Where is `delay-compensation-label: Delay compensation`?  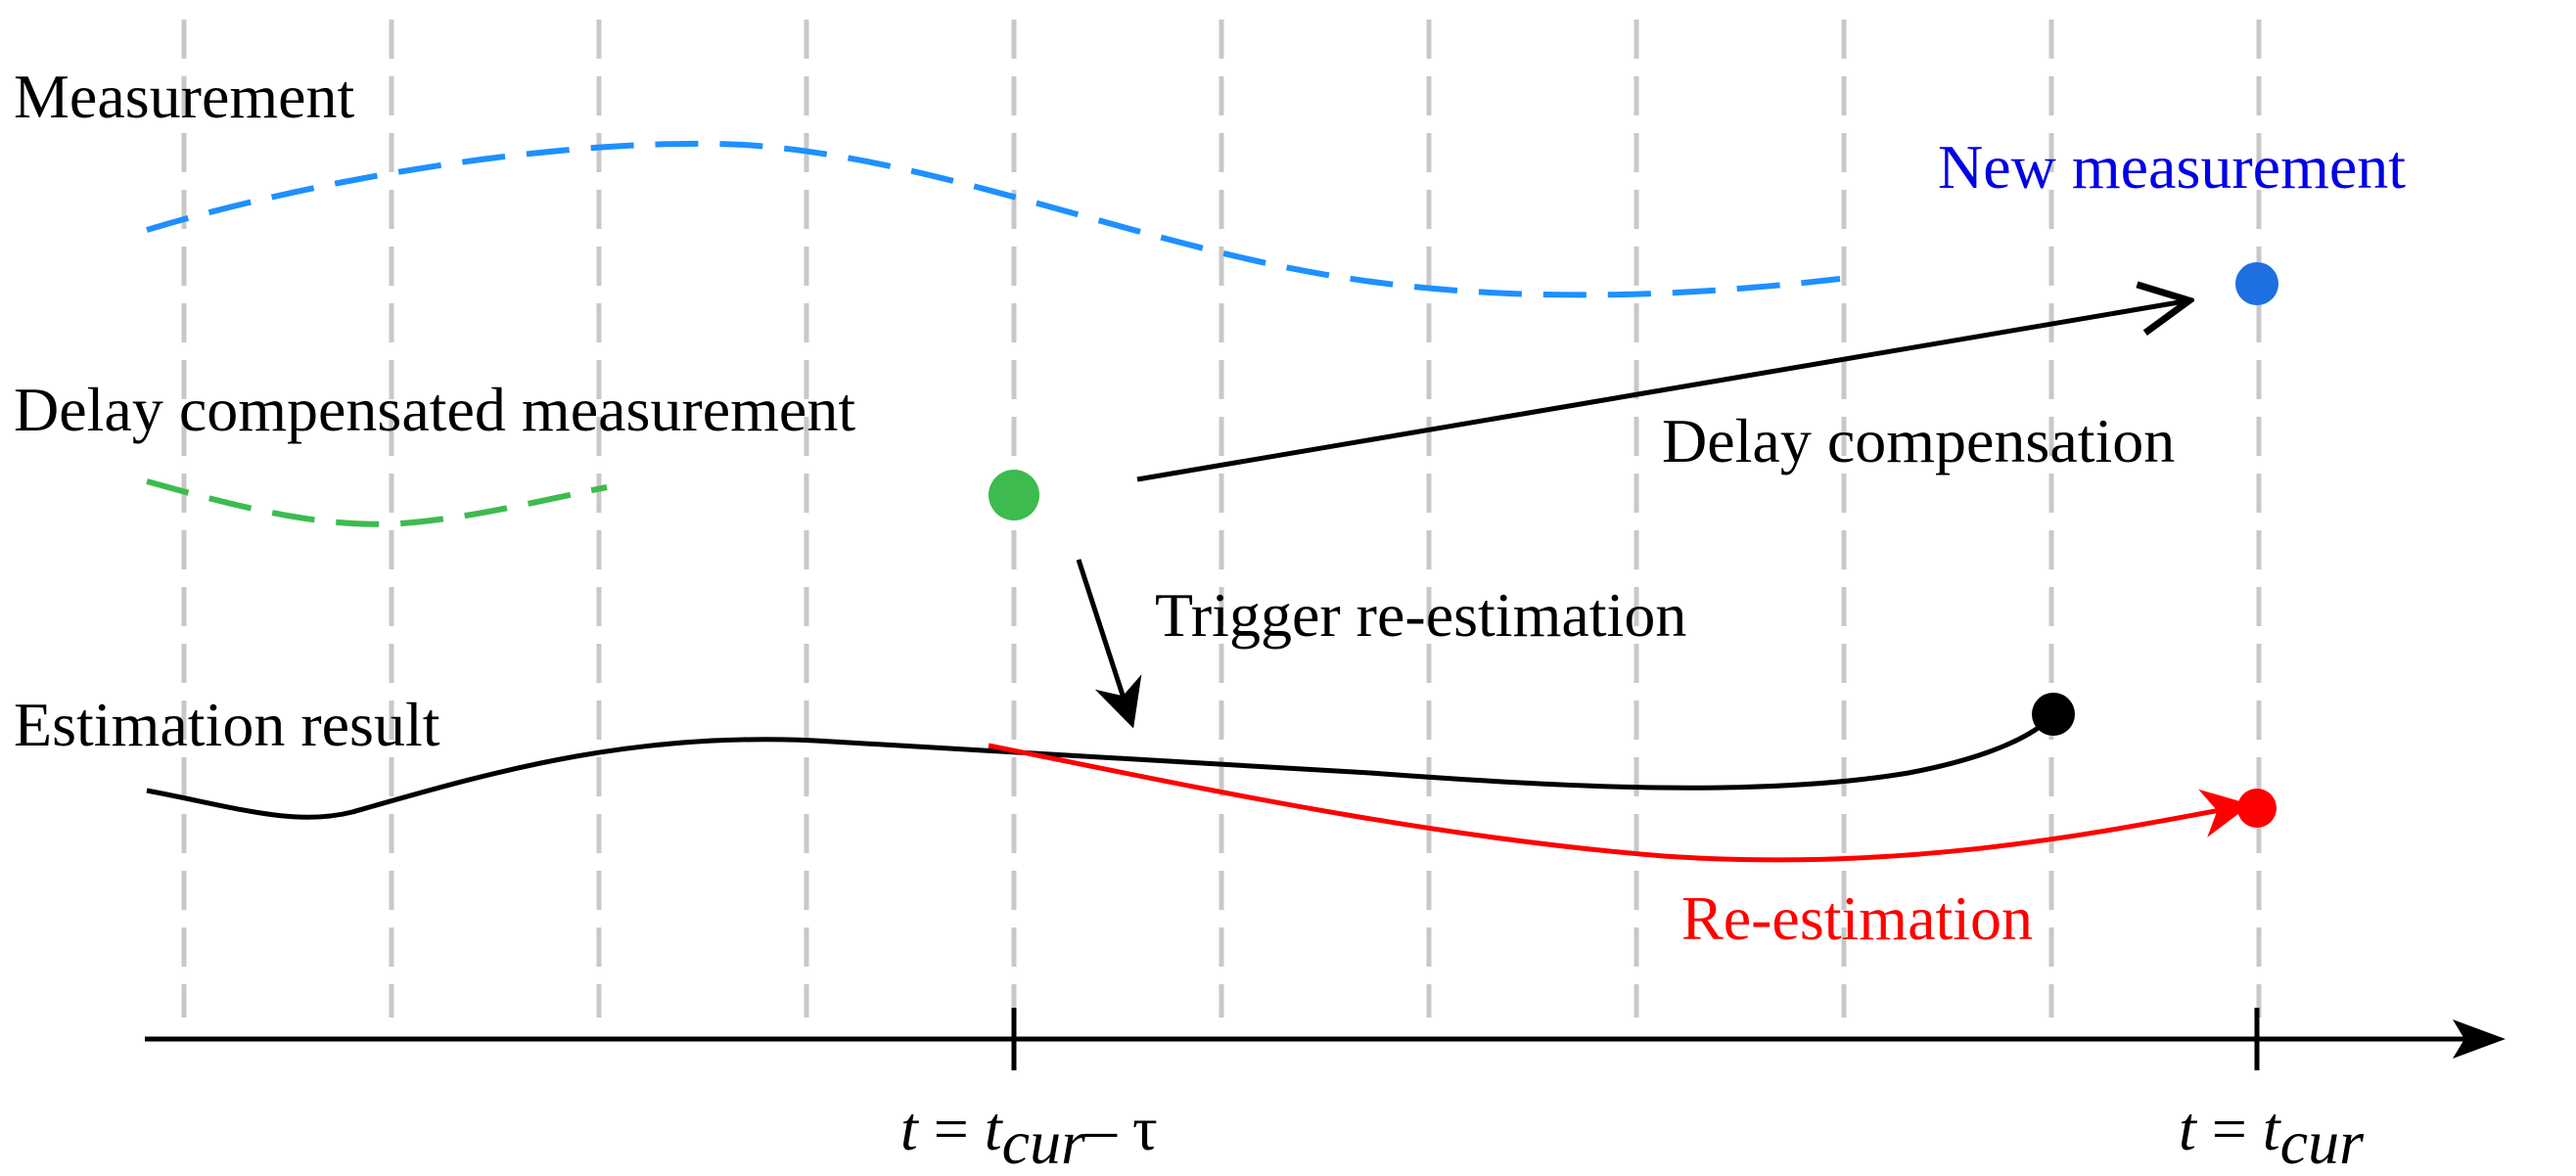 delay-compensation-label: Delay compensation is located at coordinates (1919, 441).